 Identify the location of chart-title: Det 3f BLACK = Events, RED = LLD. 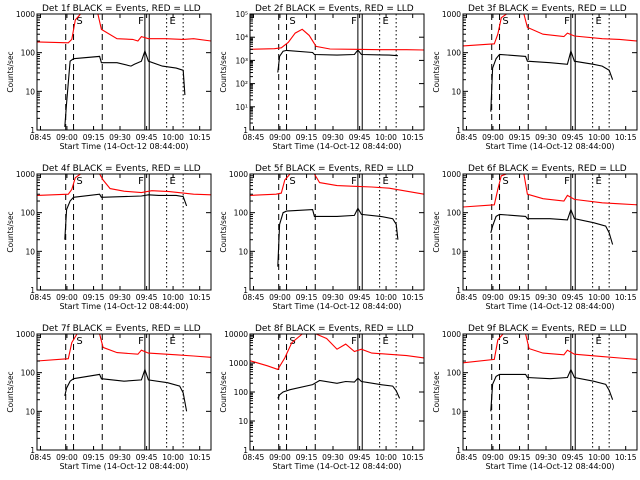
(547, 9).